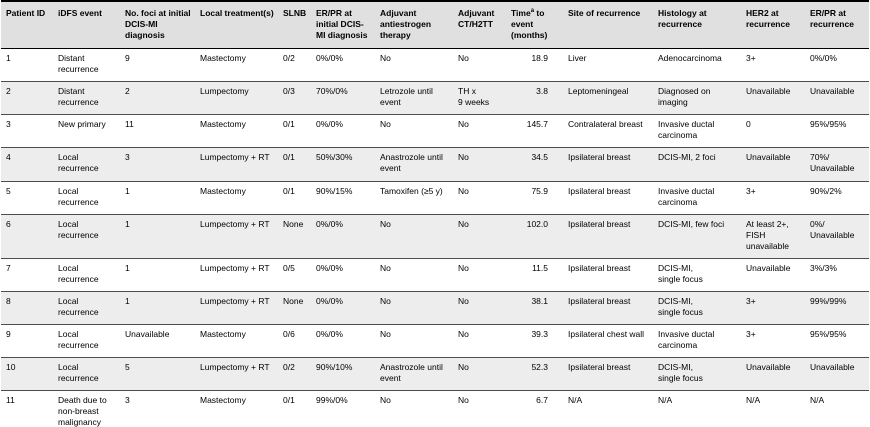 The height and width of the screenshot is (427, 870). What do you see at coordinates (343, 98) in the screenshot?
I see `cell-erpr-initial: 70%/0%` at bounding box center [343, 98].